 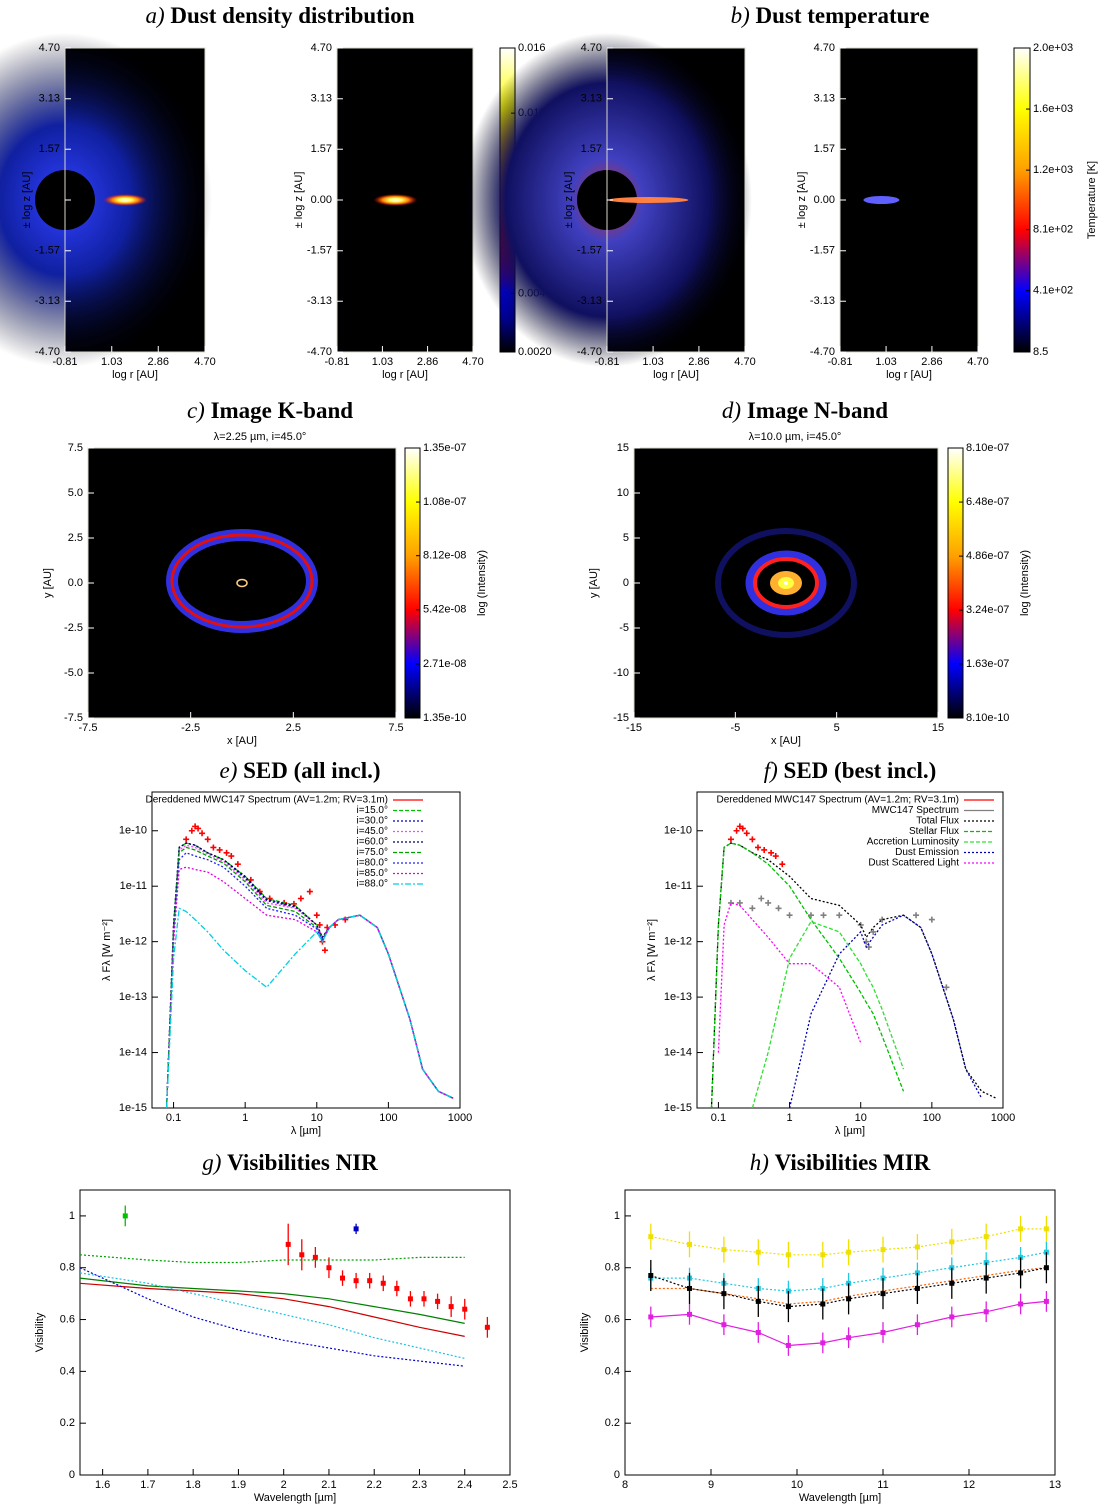 I want to click on y-tick-label: -10, so click(x=621, y=673).